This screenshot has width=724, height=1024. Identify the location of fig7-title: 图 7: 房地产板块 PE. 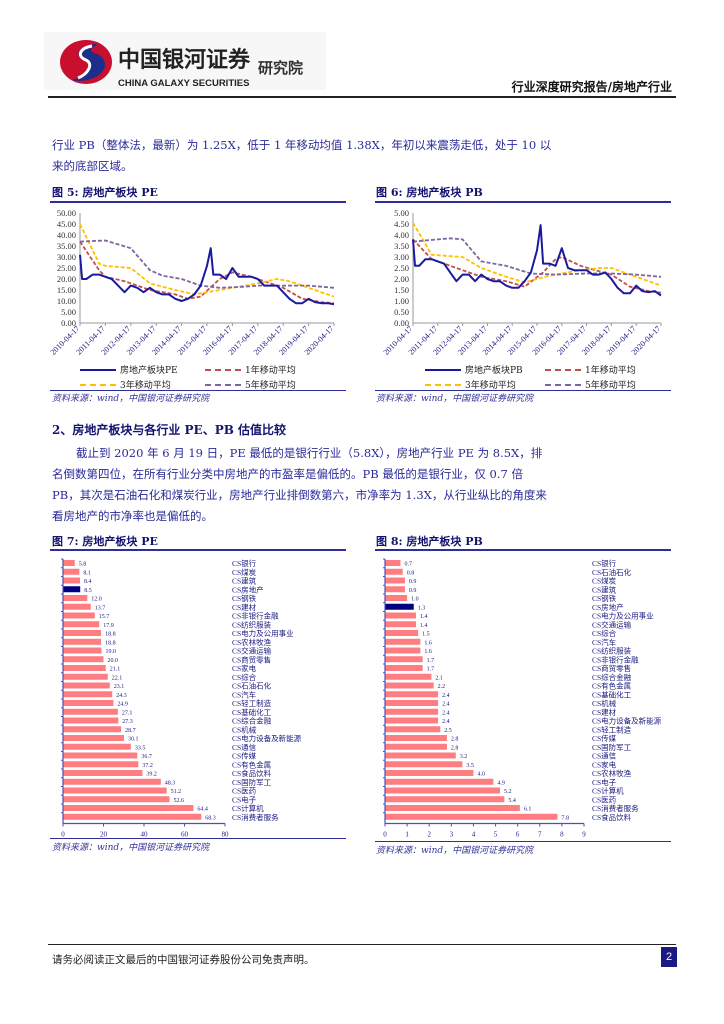
(105, 541).